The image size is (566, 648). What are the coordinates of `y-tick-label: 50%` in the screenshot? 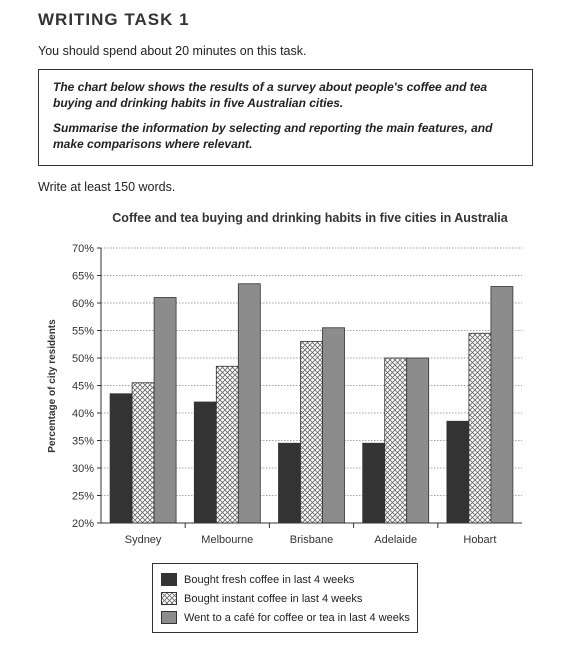 It's located at (83, 359).